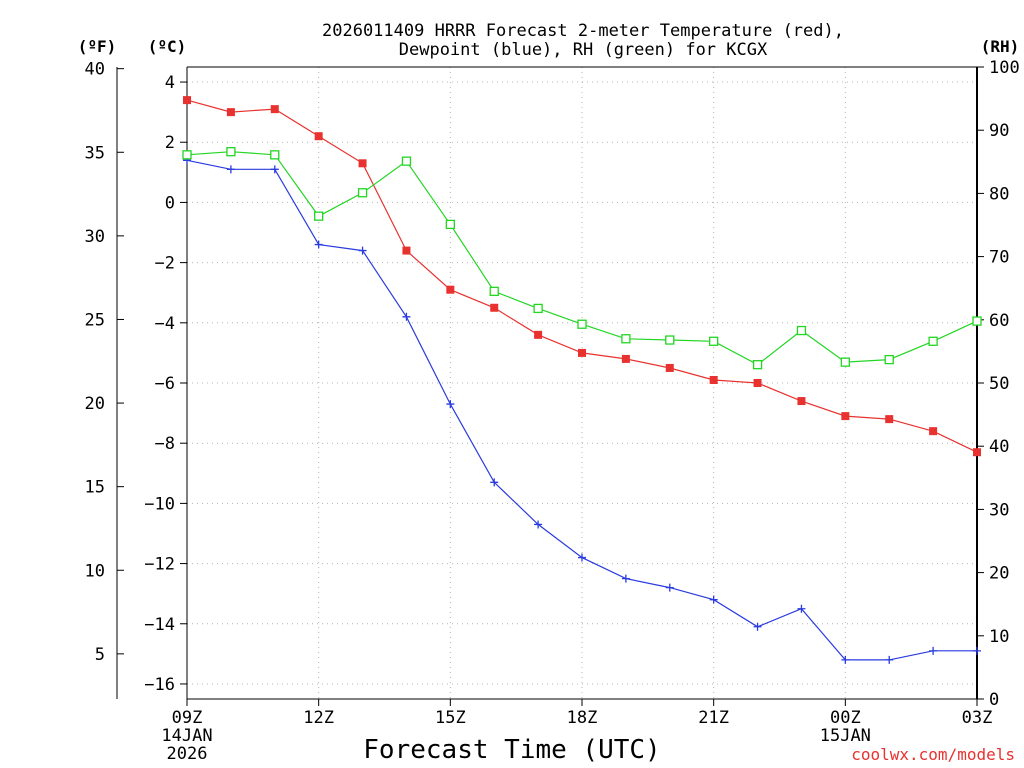 Image resolution: width=1024 pixels, height=768 pixels. I want to click on rh-tick-label: 80, so click(999, 194).